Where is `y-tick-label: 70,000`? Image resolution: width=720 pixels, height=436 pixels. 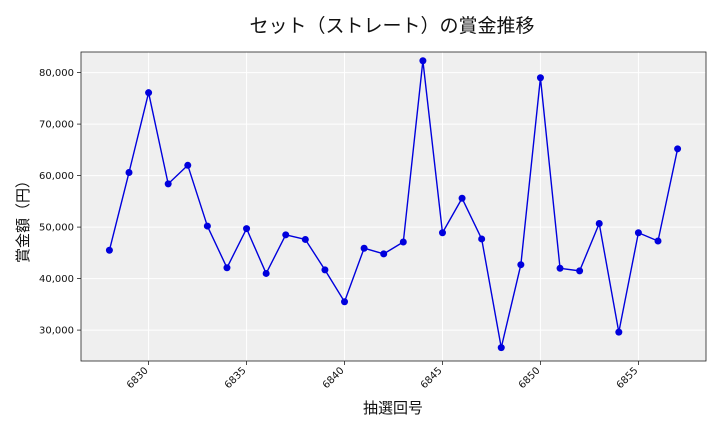 y-tick-label: 70,000 is located at coordinates (56, 125).